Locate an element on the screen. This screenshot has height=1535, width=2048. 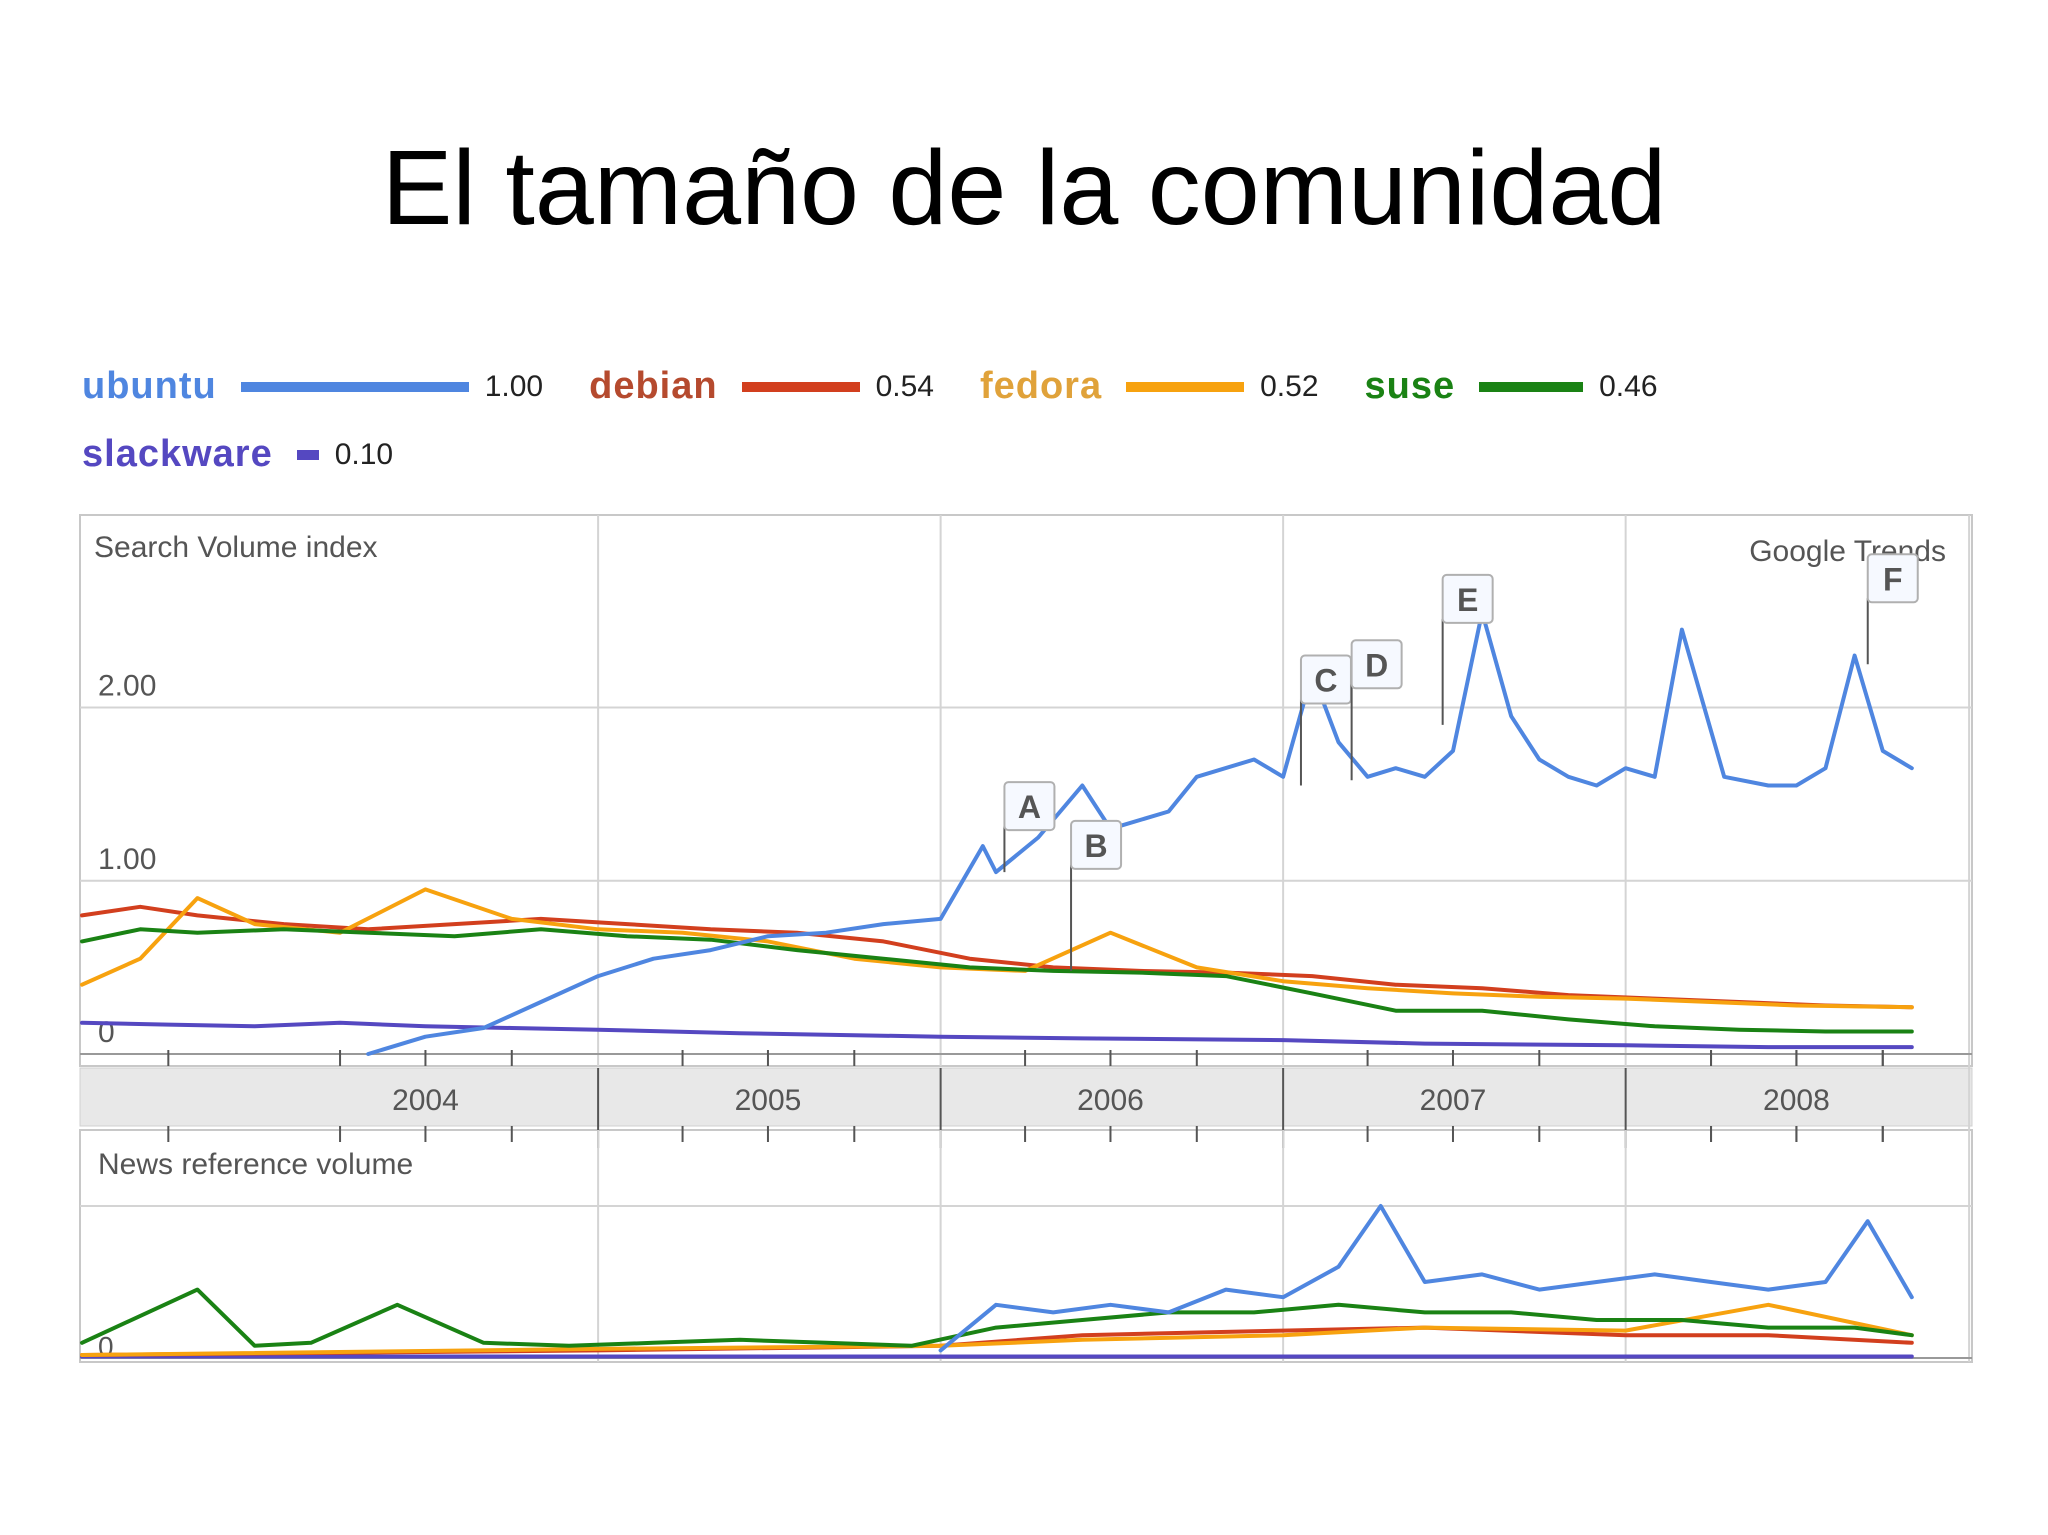
y-tick-label: 2.00 is located at coordinates (127, 686).